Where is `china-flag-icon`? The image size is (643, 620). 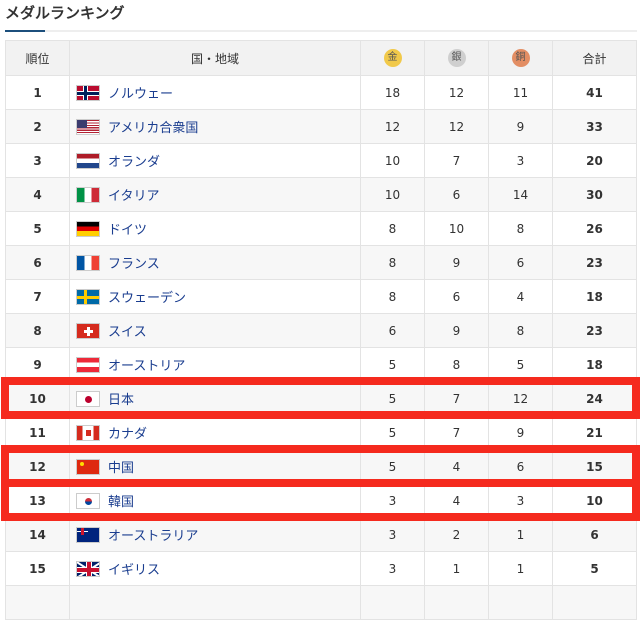 china-flag-icon is located at coordinates (88, 466).